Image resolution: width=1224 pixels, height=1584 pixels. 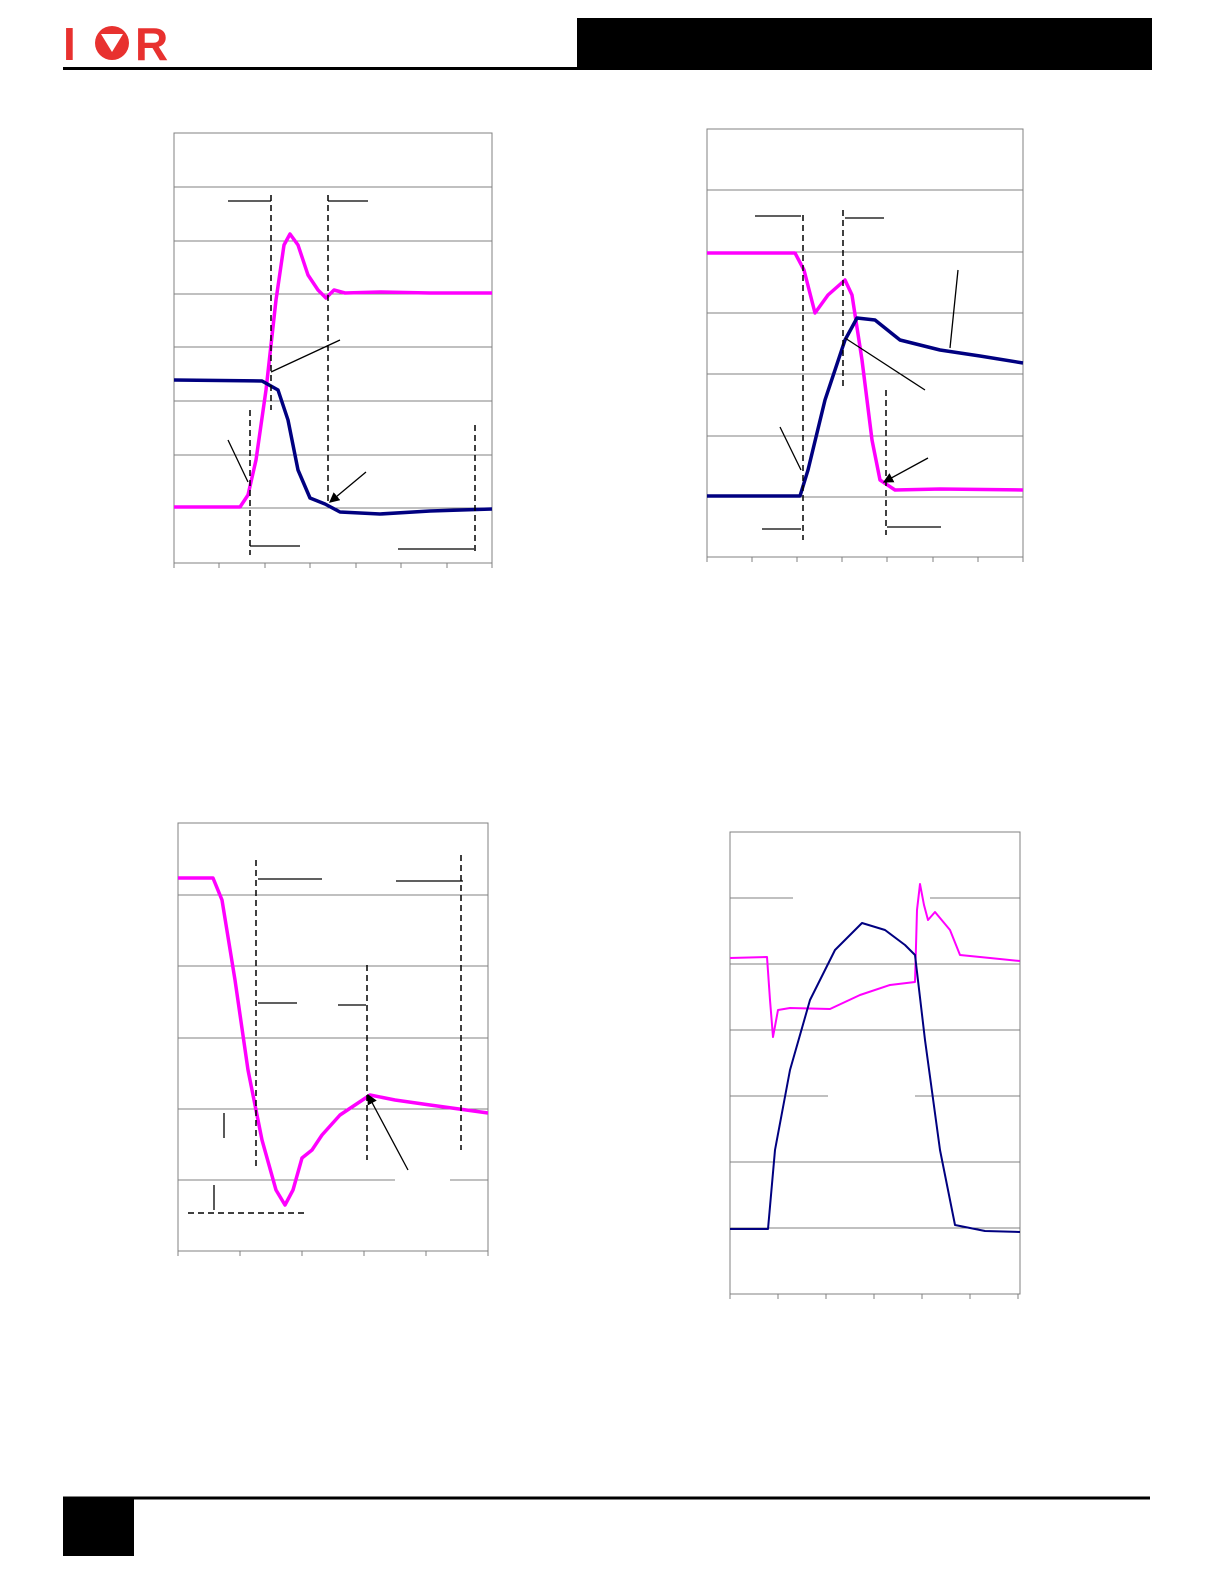 What do you see at coordinates (606, 1526) in the screenshot?
I see `footer` at bounding box center [606, 1526].